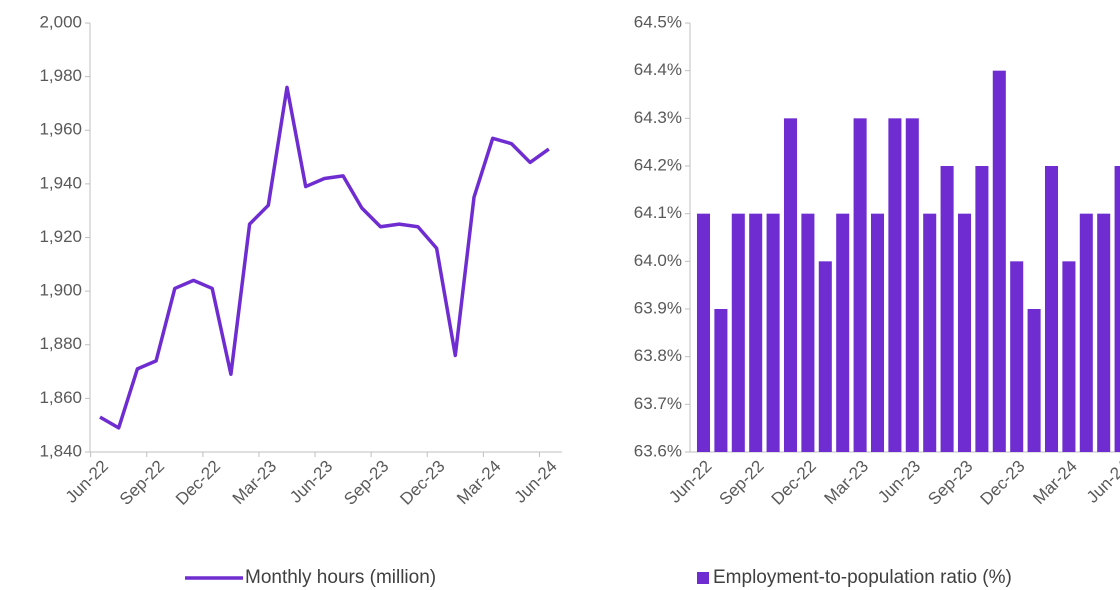  I want to click on y-tick-label: 1,840, so click(60, 450).